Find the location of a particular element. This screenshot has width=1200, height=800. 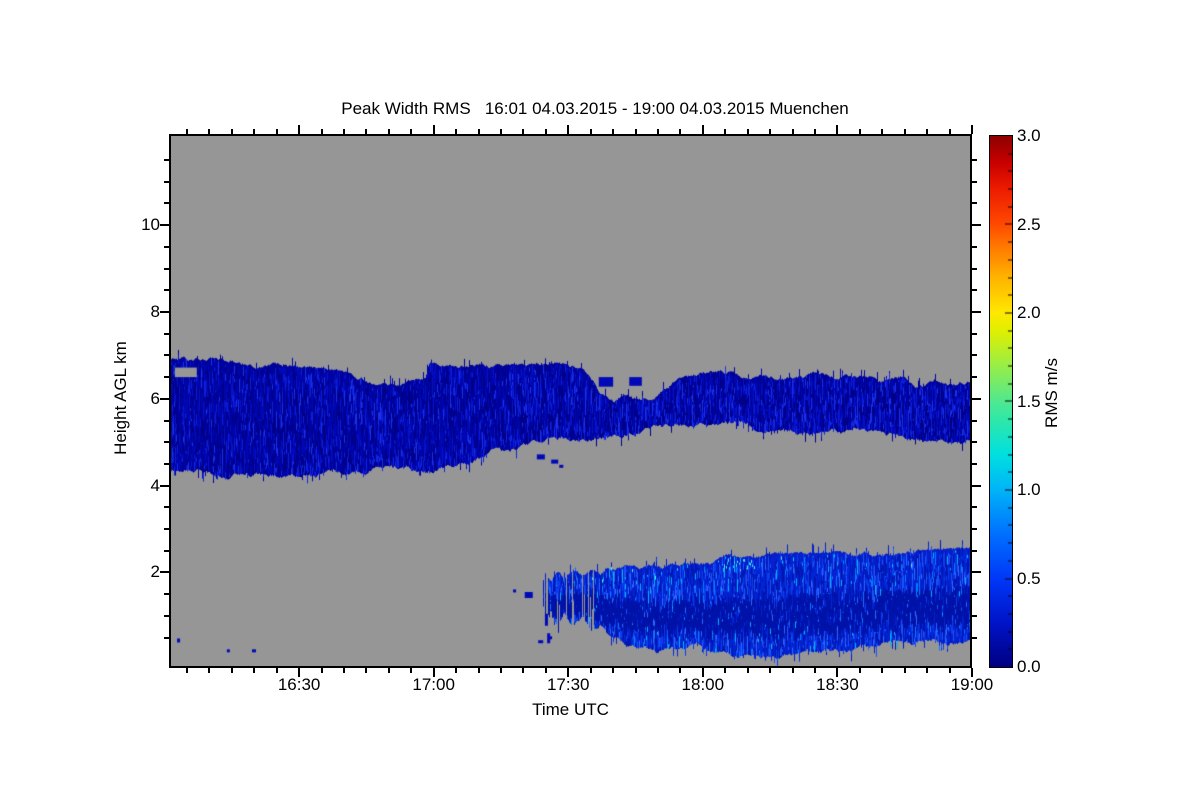

colorbar-tick-label: 2.5 is located at coordinates (1029, 224).